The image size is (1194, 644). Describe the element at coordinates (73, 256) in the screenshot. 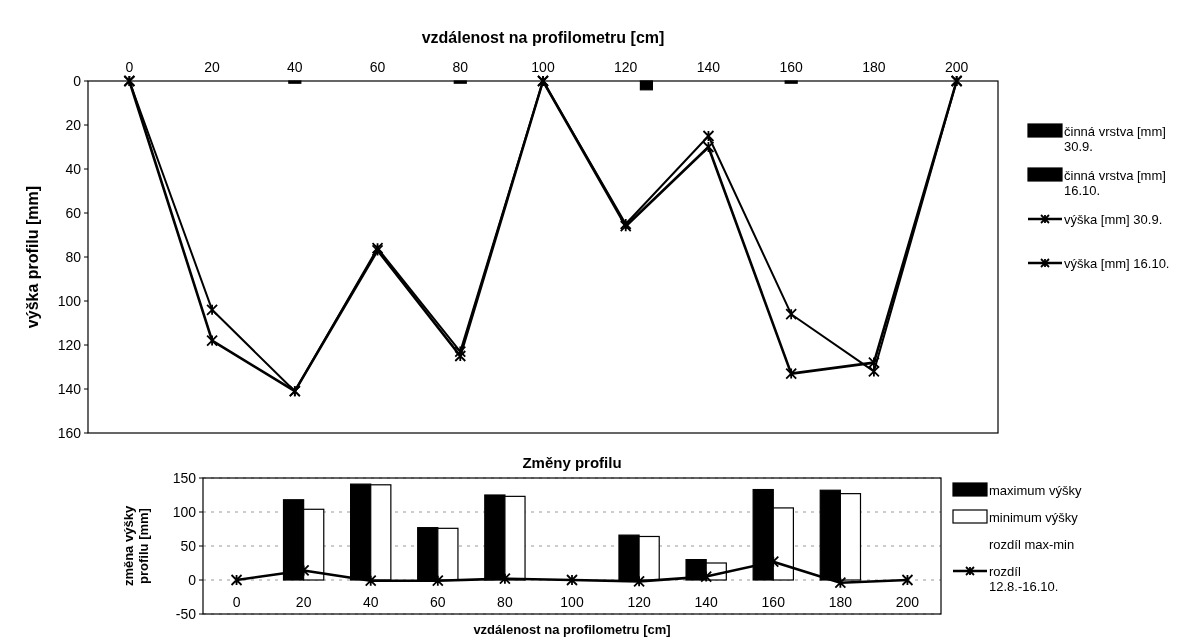

I see `y-tick-label: 80` at that location.